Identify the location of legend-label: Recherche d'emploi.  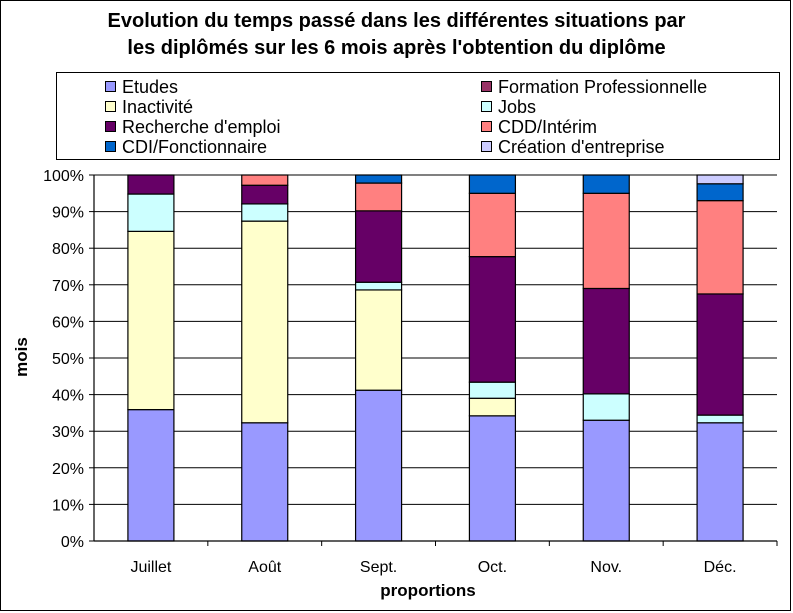
(201, 127).